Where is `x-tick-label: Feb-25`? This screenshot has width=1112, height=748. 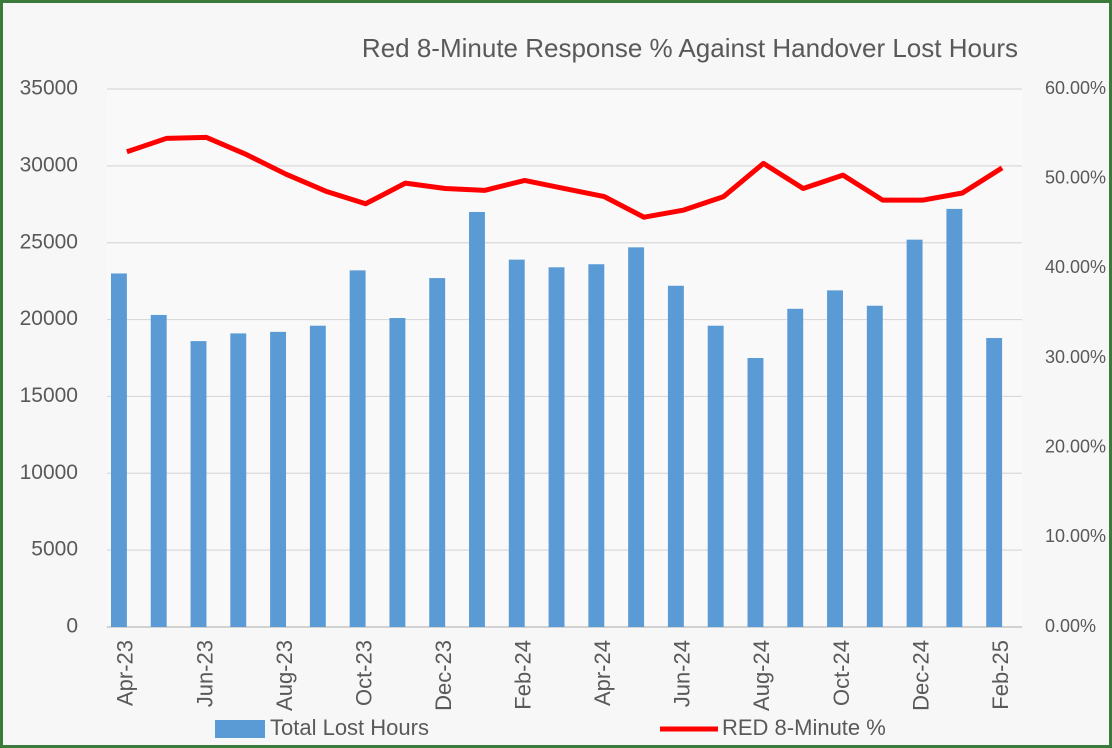 x-tick-label: Feb-25 is located at coordinates (1000, 675).